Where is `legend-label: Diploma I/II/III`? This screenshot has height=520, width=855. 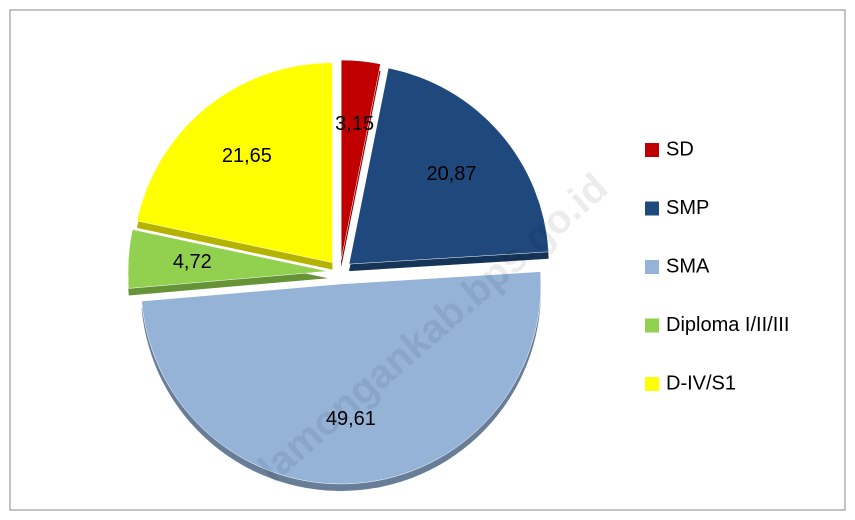
legend-label: Diploma I/II/III is located at coordinates (727, 325).